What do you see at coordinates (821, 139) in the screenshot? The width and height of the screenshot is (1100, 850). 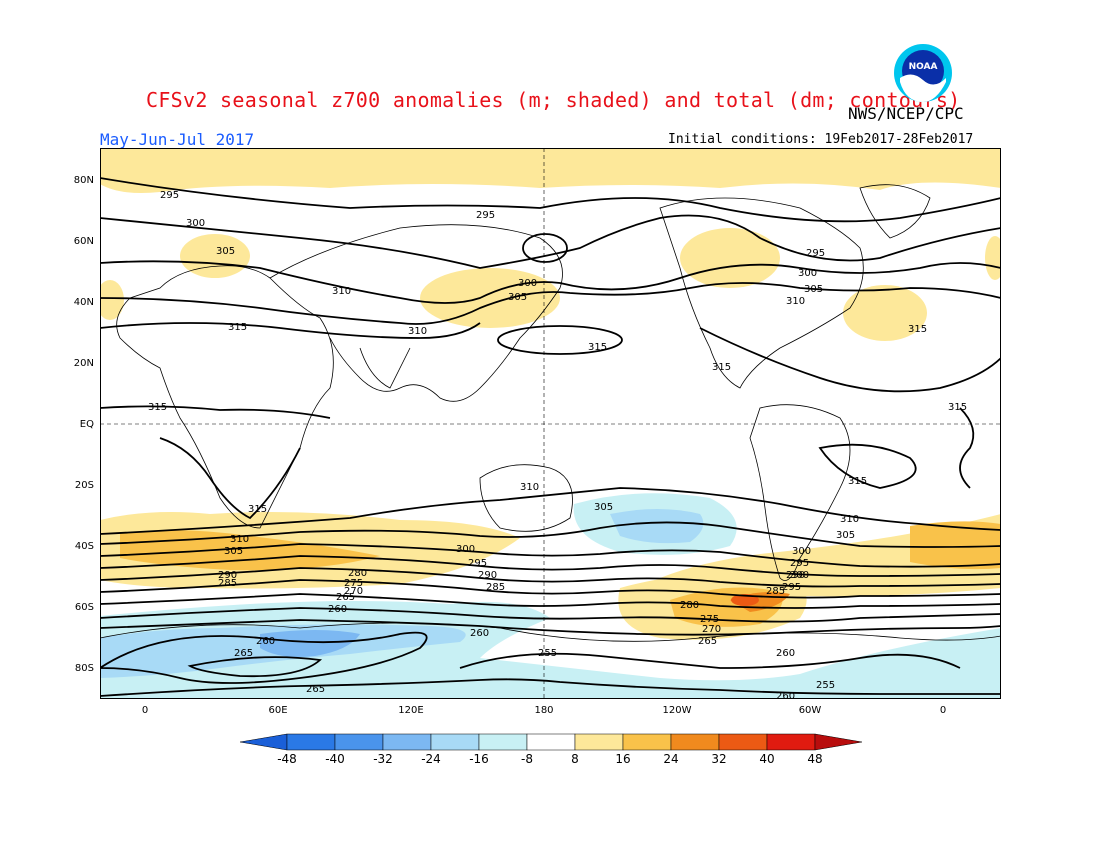 I see `initial-conditions: Initial conditions: 19Feb2017-28Feb2017` at bounding box center [821, 139].